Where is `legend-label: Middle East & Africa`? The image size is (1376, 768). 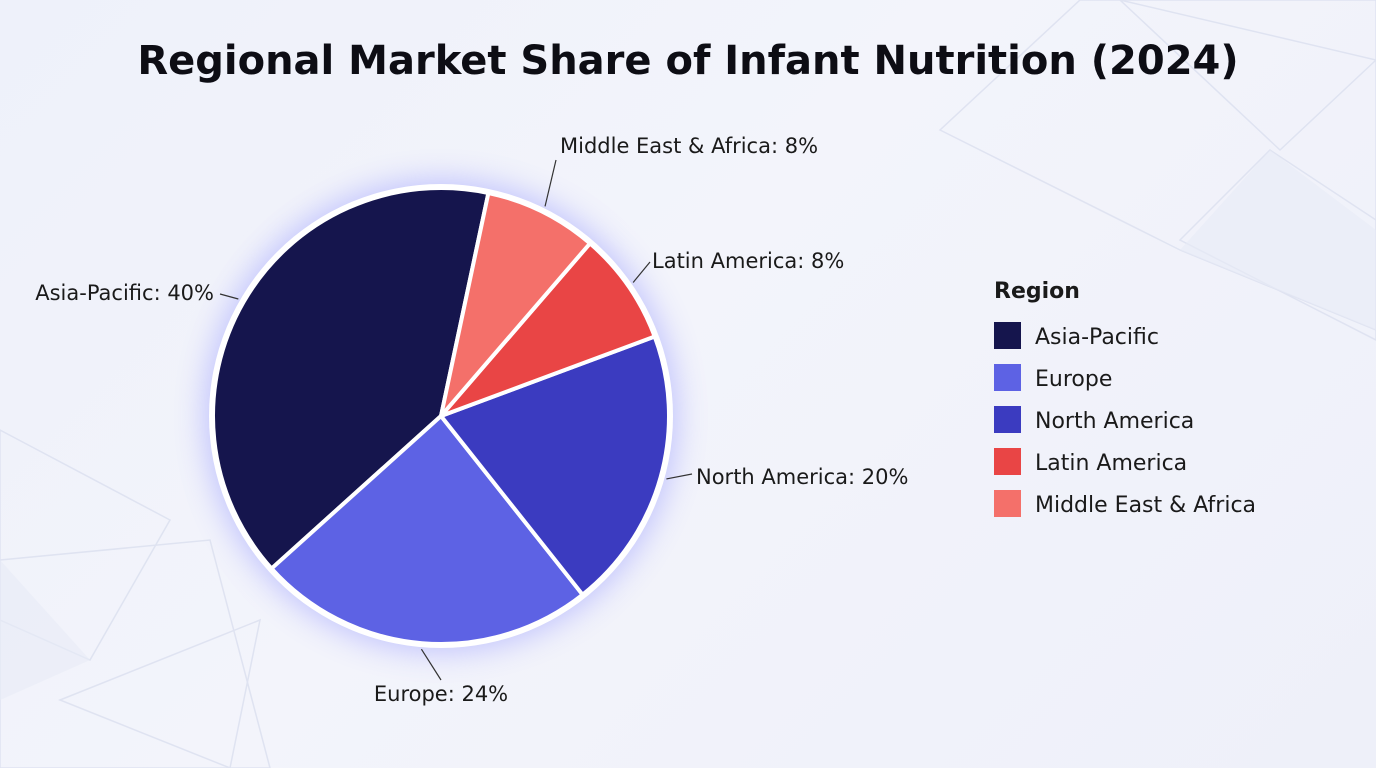
legend-label: Middle East & Africa is located at coordinates (1145, 505).